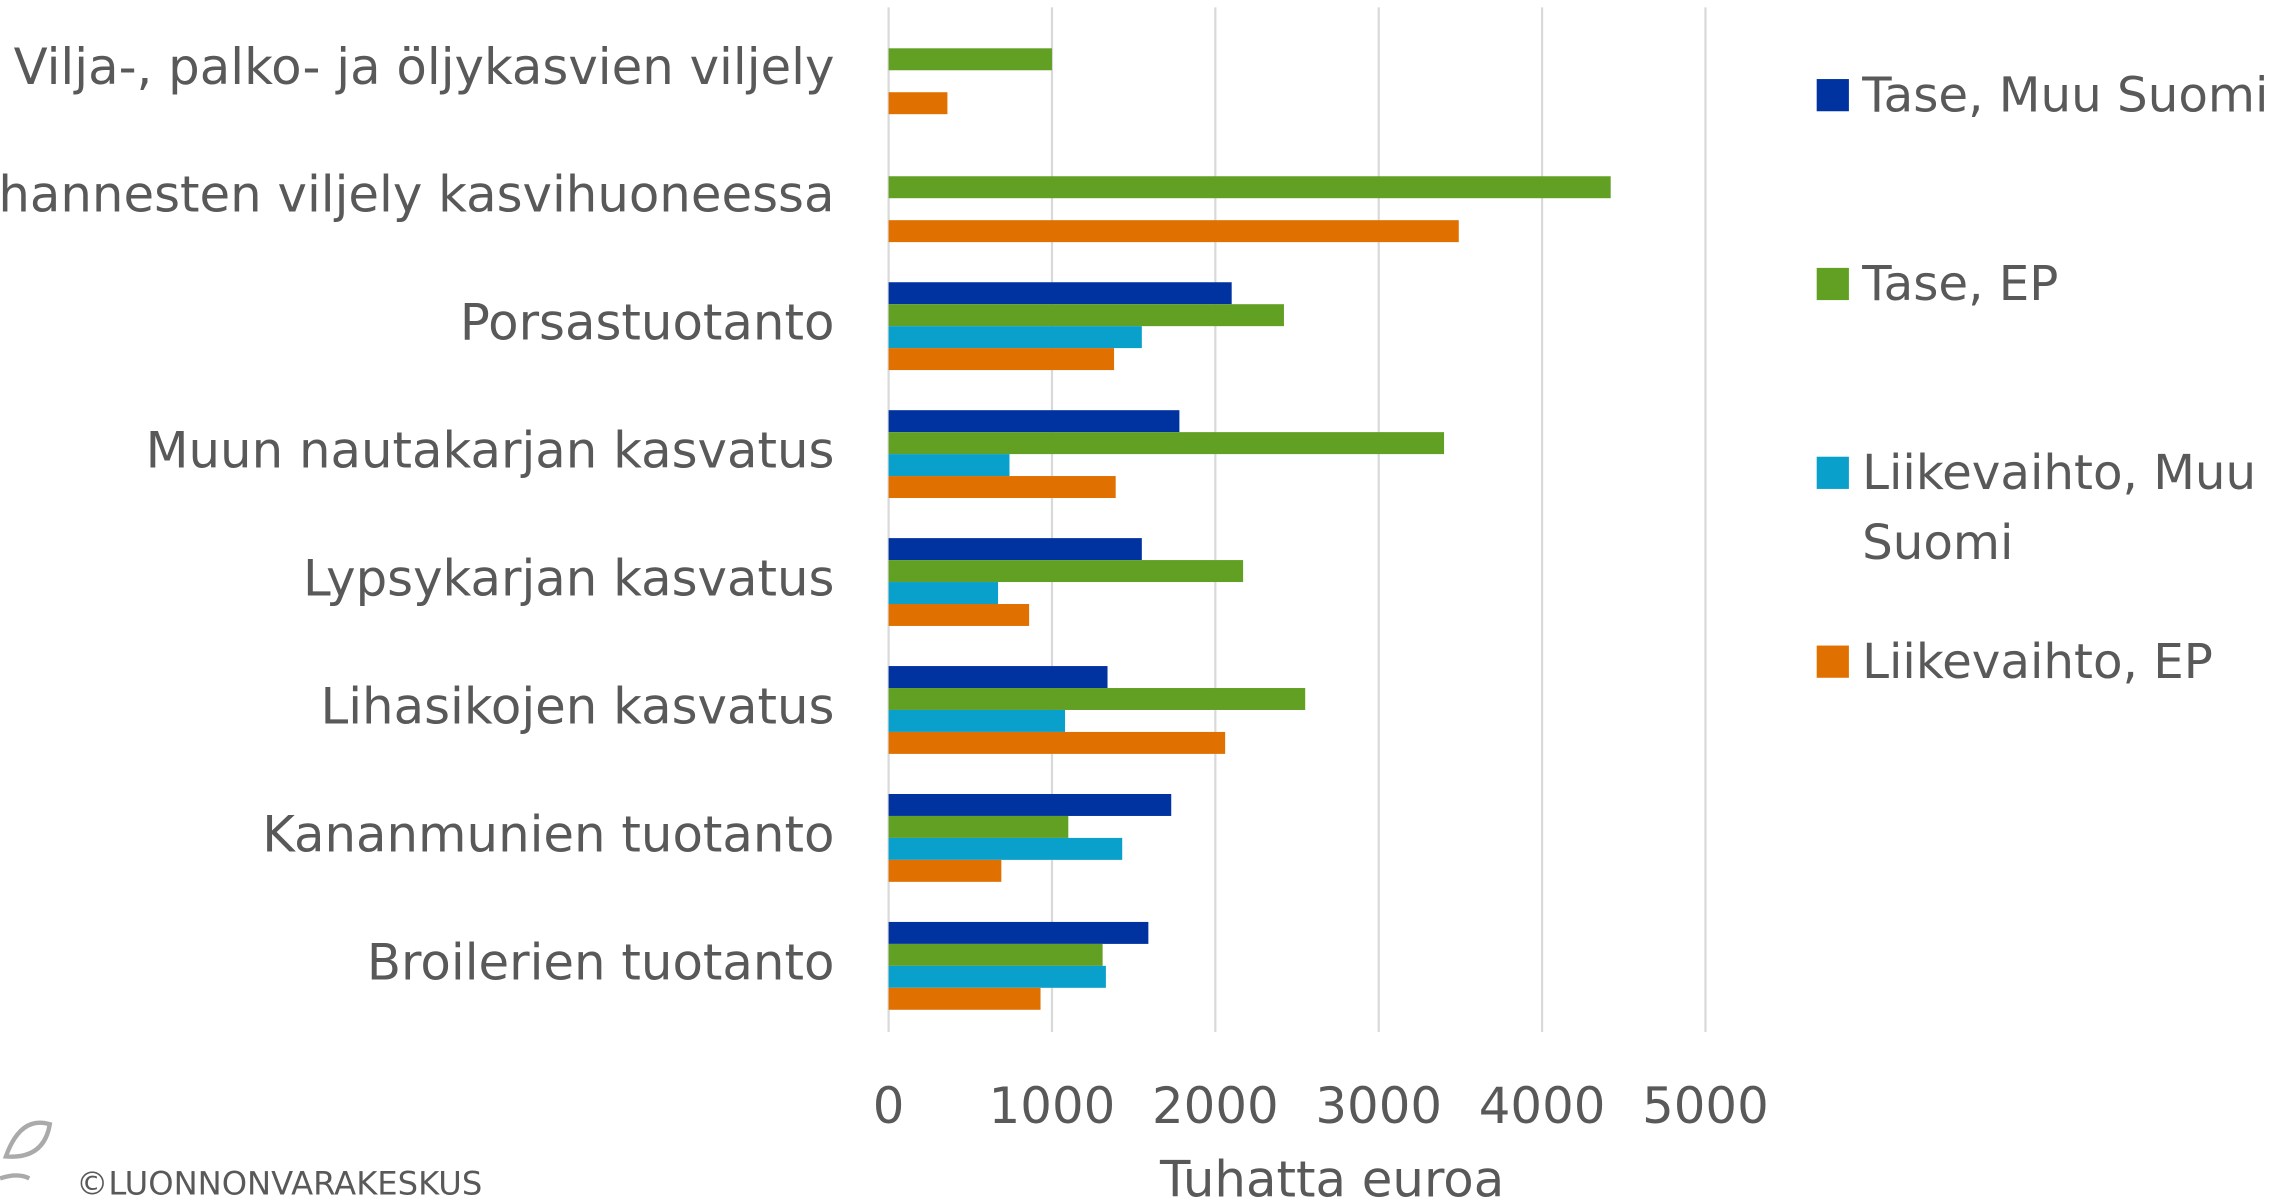 The width and height of the screenshot is (2272, 1197). I want to click on x-tick-label: 0, so click(889, 1106).